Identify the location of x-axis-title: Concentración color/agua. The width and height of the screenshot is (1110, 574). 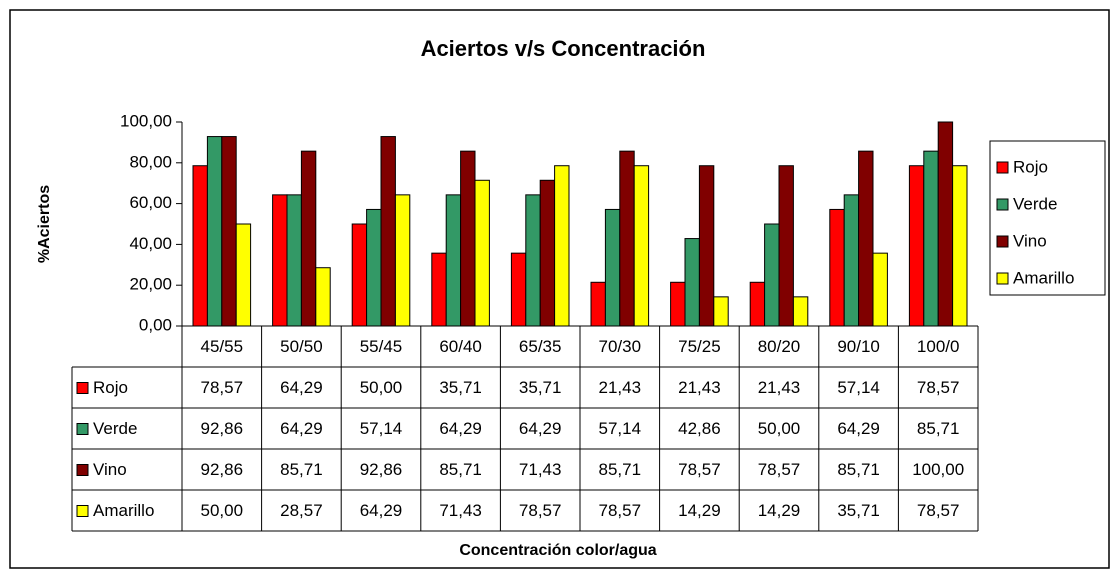
(557, 550).